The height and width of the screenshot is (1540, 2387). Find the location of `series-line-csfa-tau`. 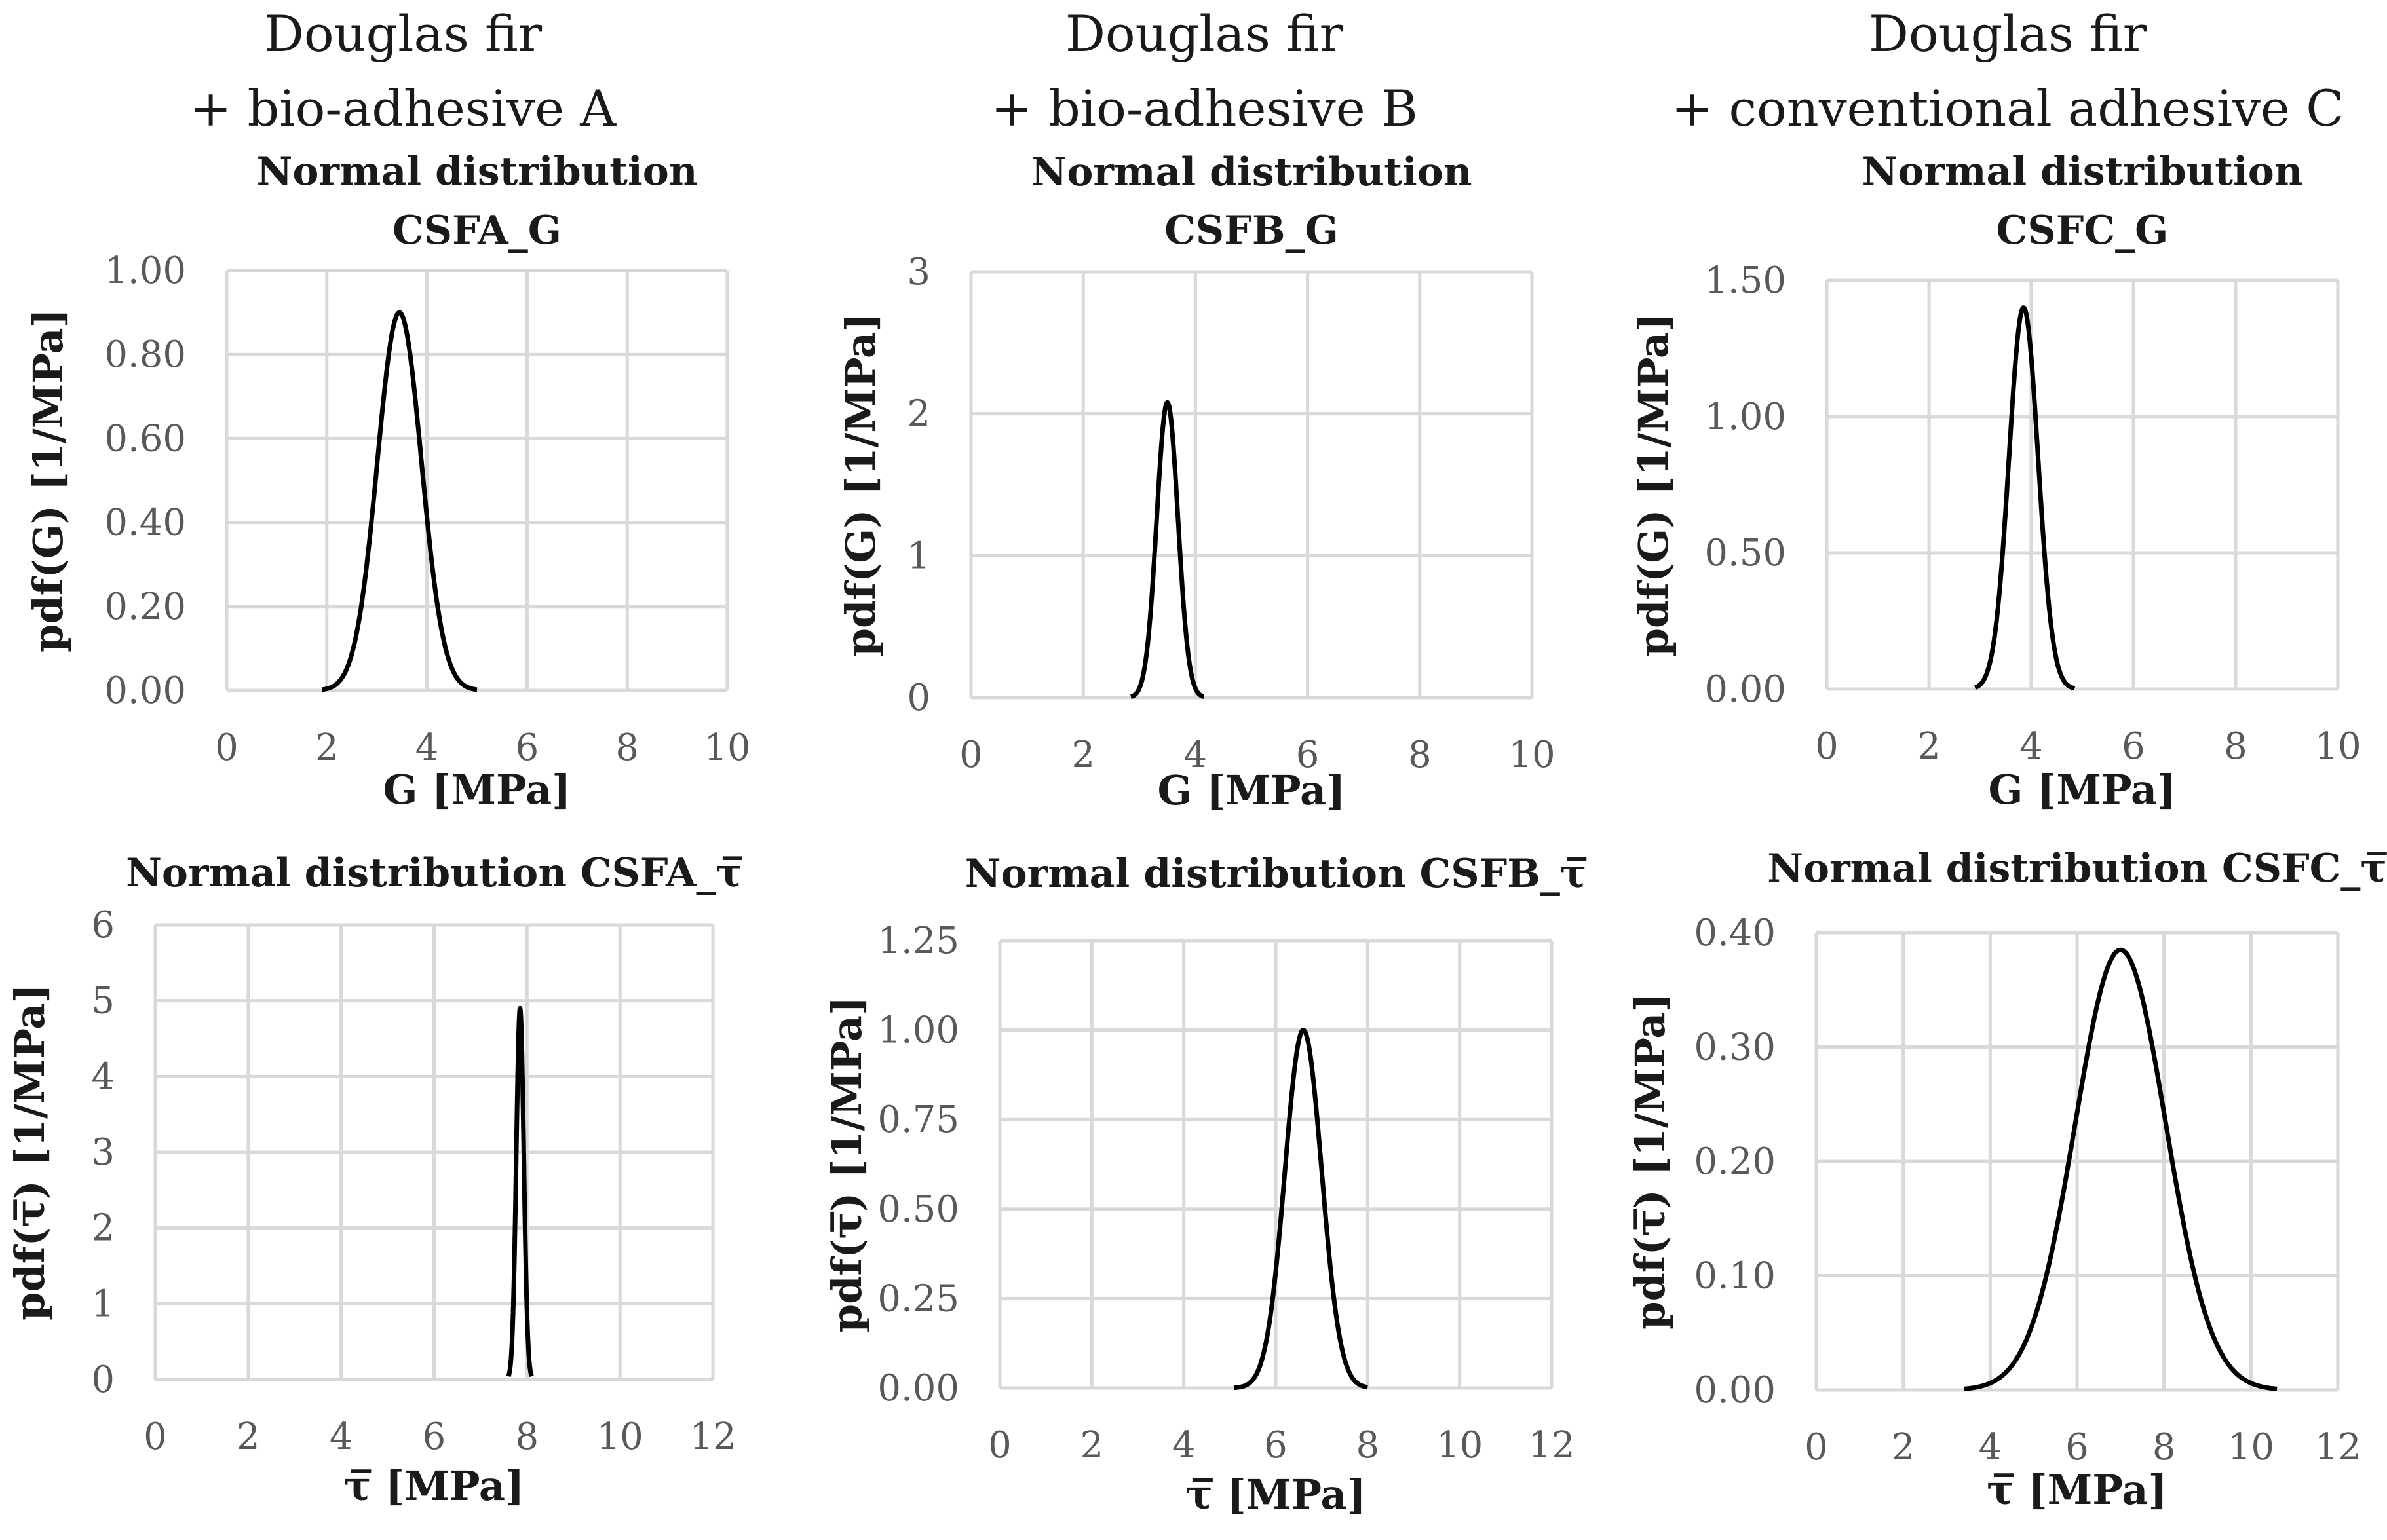

series-line-csfa-tau is located at coordinates (520, 1192).